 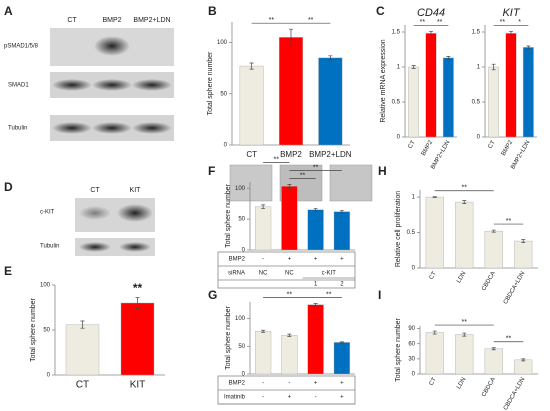 What do you see at coordinates (112, 46) in the screenshot?
I see `band` at bounding box center [112, 46].